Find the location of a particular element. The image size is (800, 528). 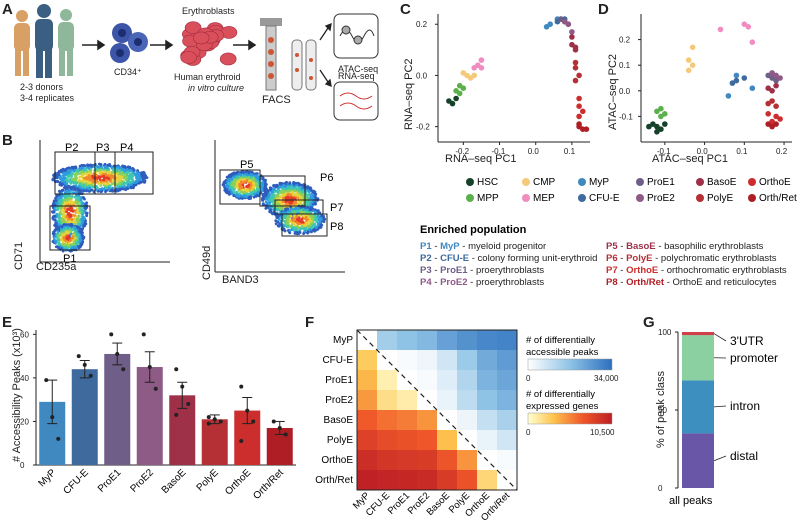

heatmap-row-label: ProE2 is located at coordinates (339, 400).